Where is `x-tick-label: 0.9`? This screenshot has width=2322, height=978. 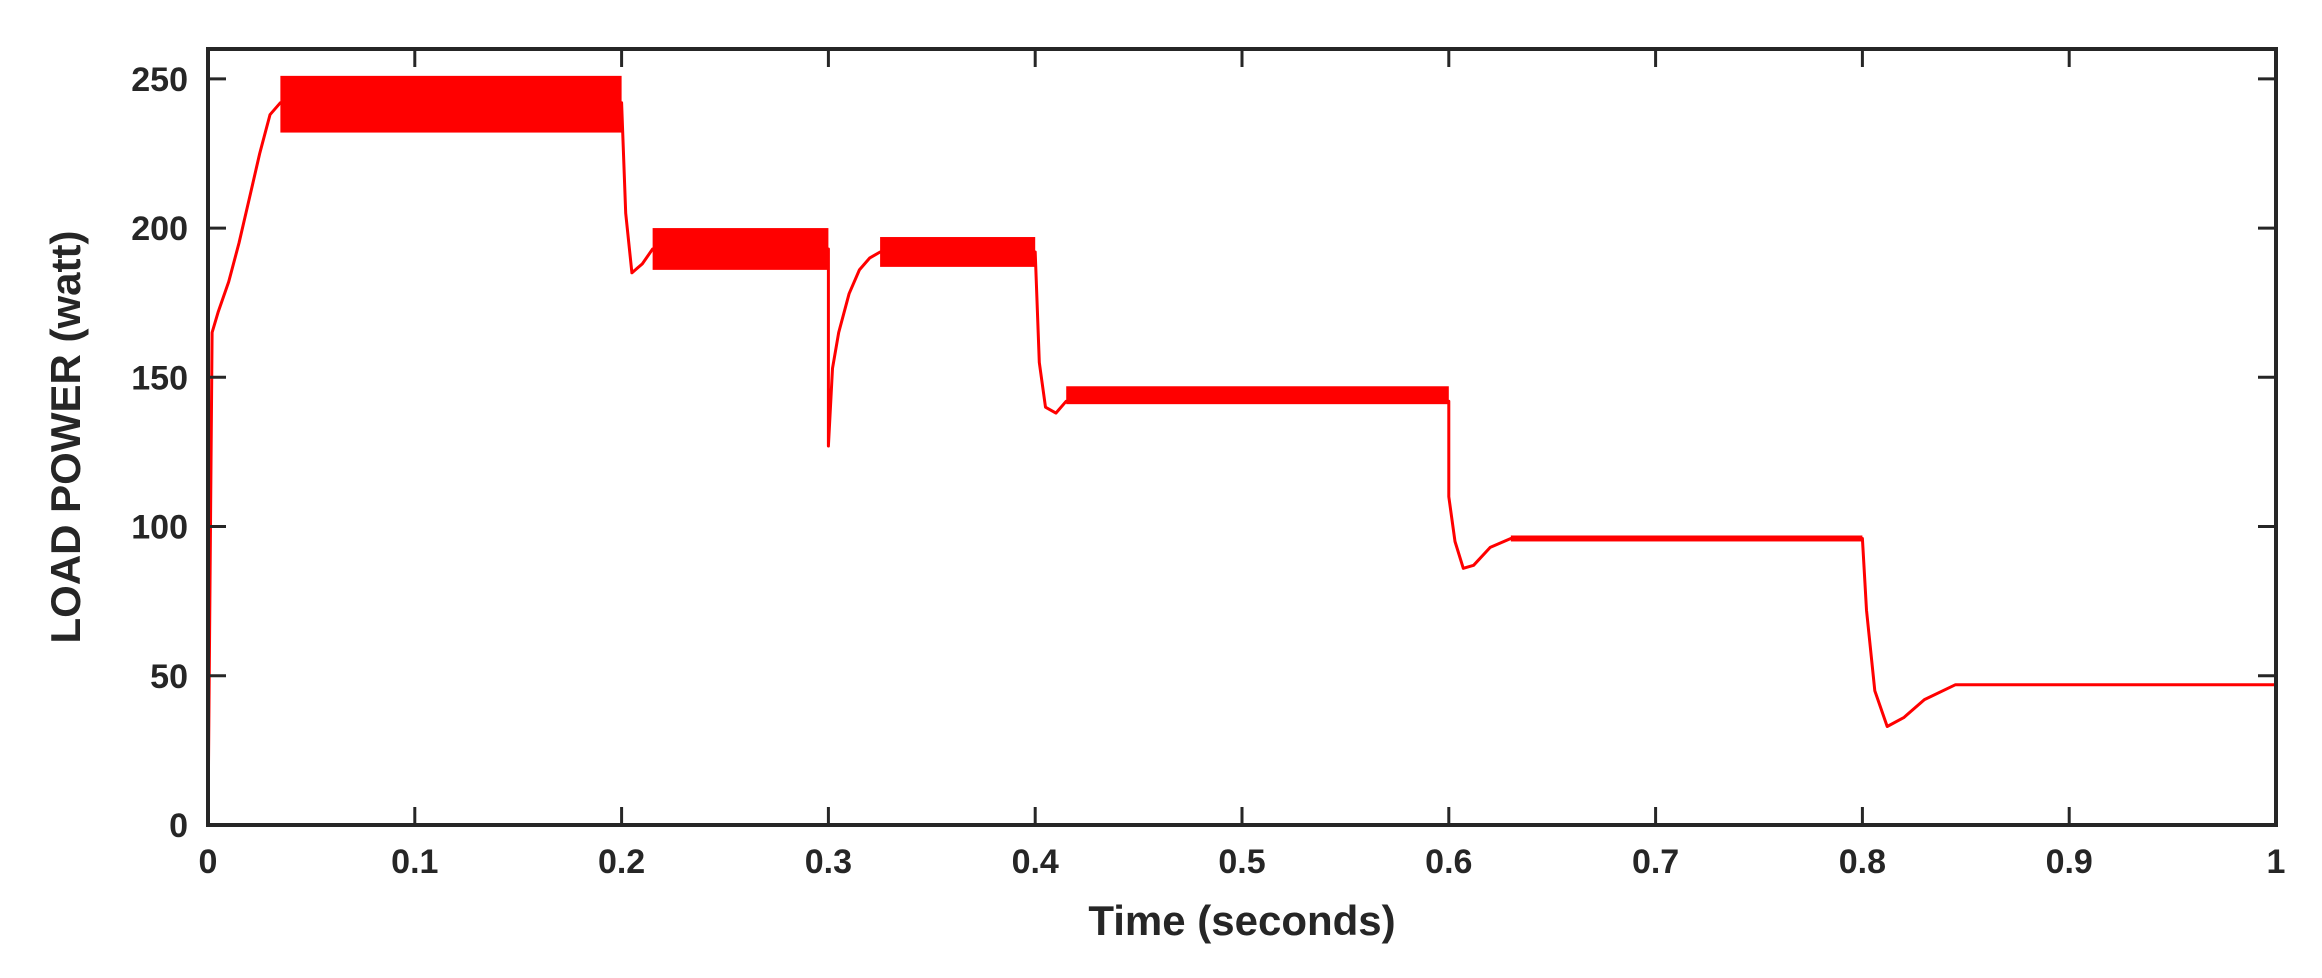 x-tick-label: 0.9 is located at coordinates (2069, 862).